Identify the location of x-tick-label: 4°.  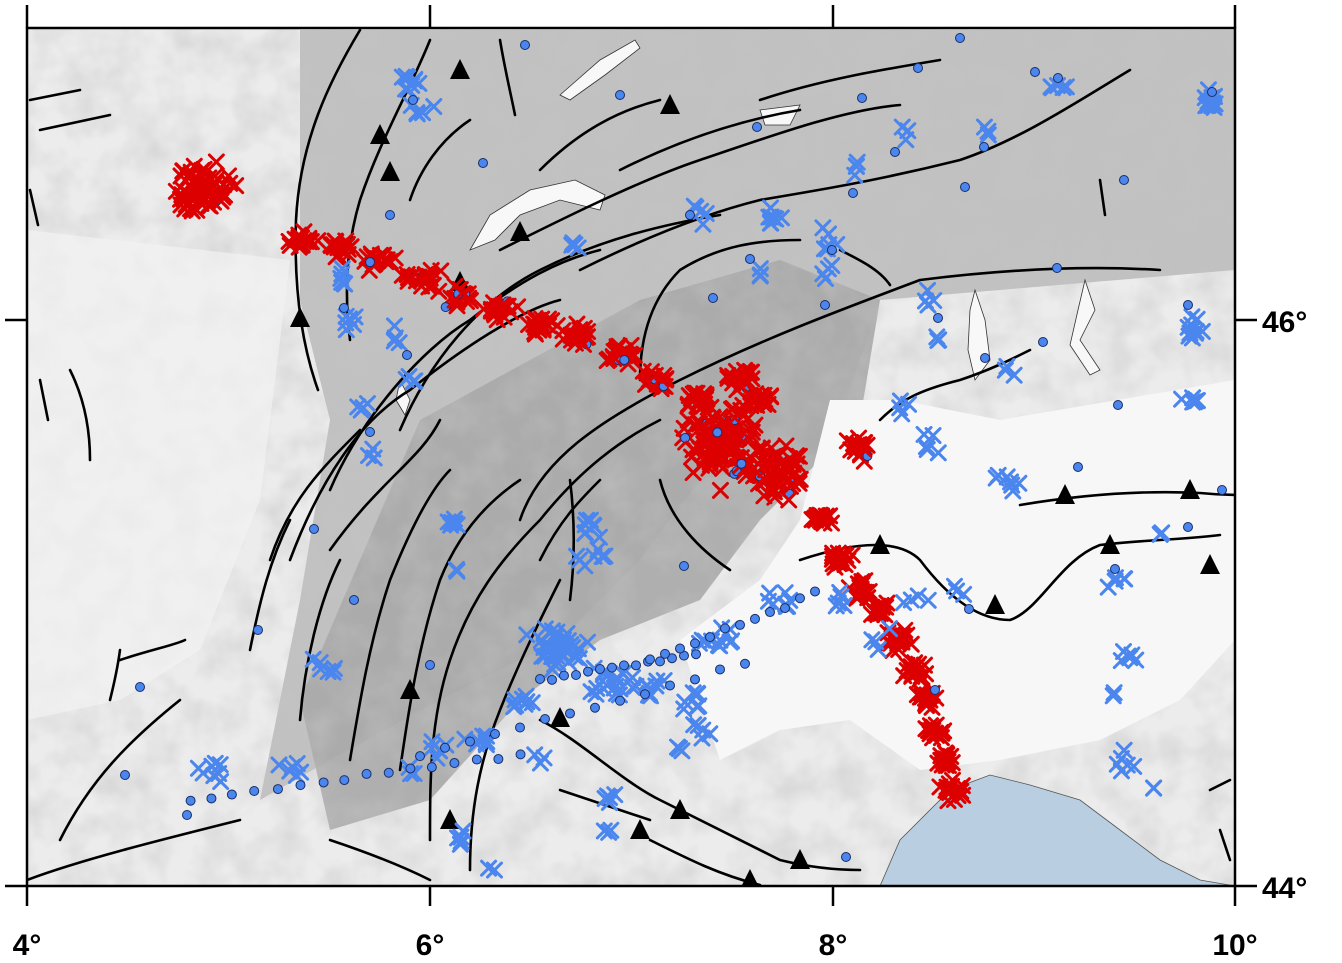
(27, 945).